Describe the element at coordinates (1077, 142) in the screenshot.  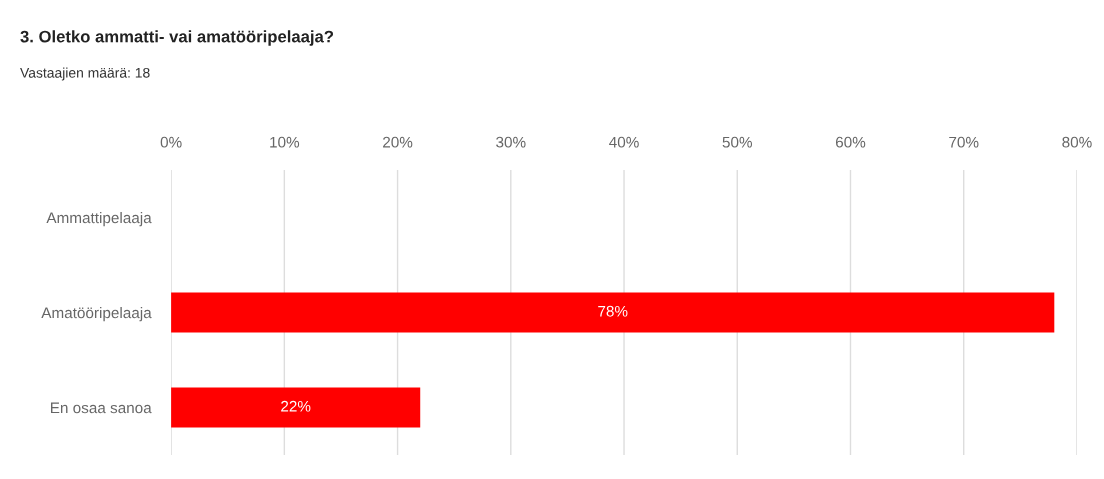
I see `x-tick-label: 80%` at that location.